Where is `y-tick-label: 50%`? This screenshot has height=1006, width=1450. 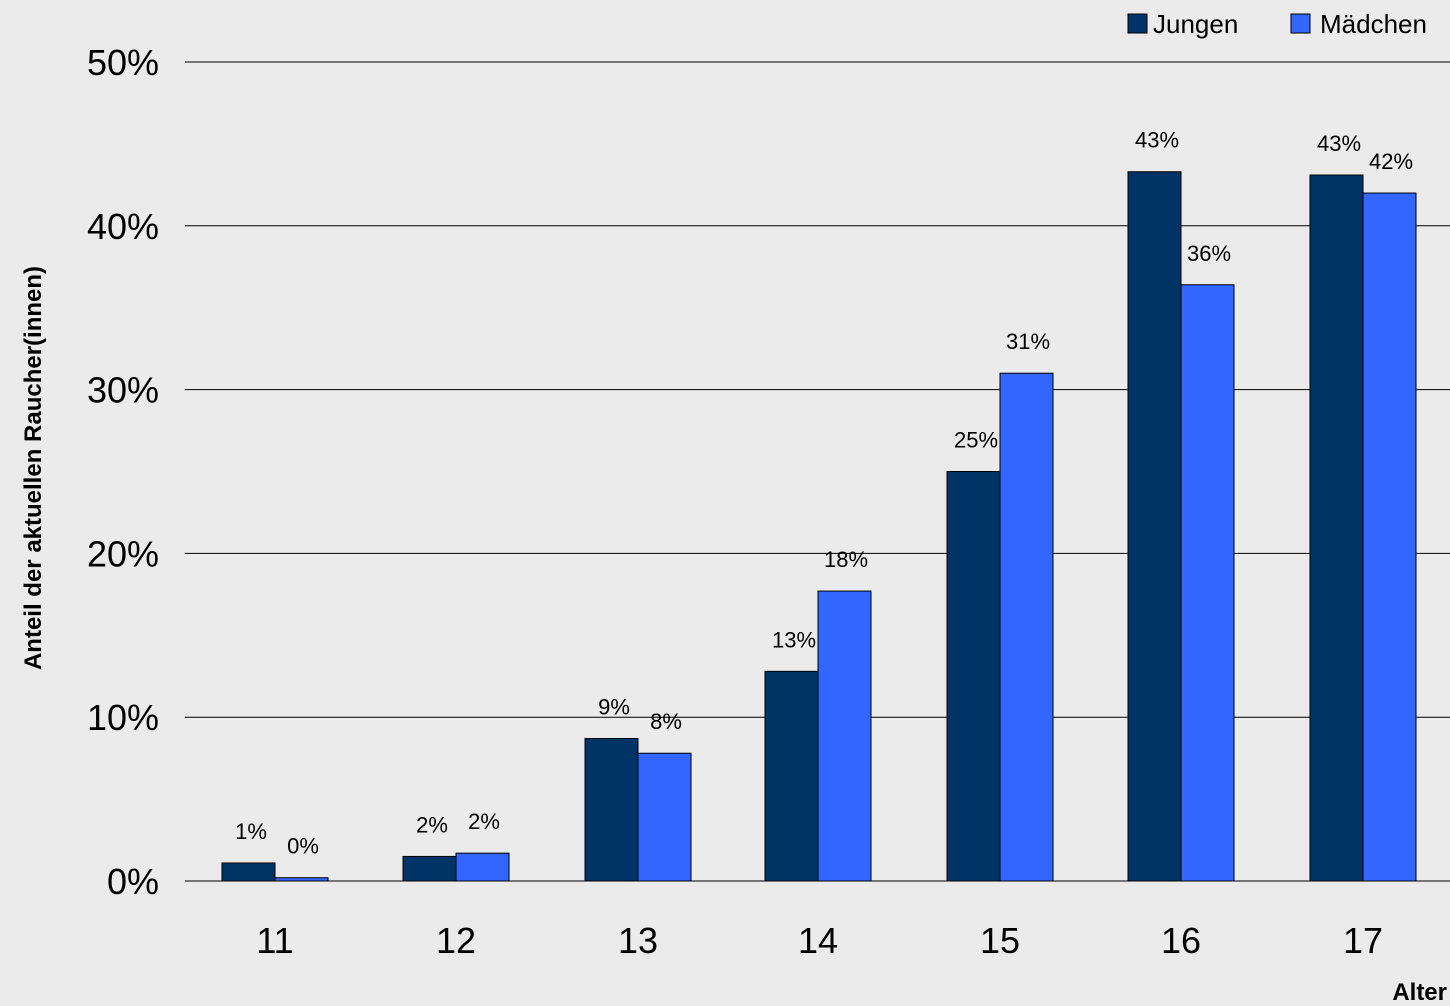
y-tick-label: 50% is located at coordinates (123, 62).